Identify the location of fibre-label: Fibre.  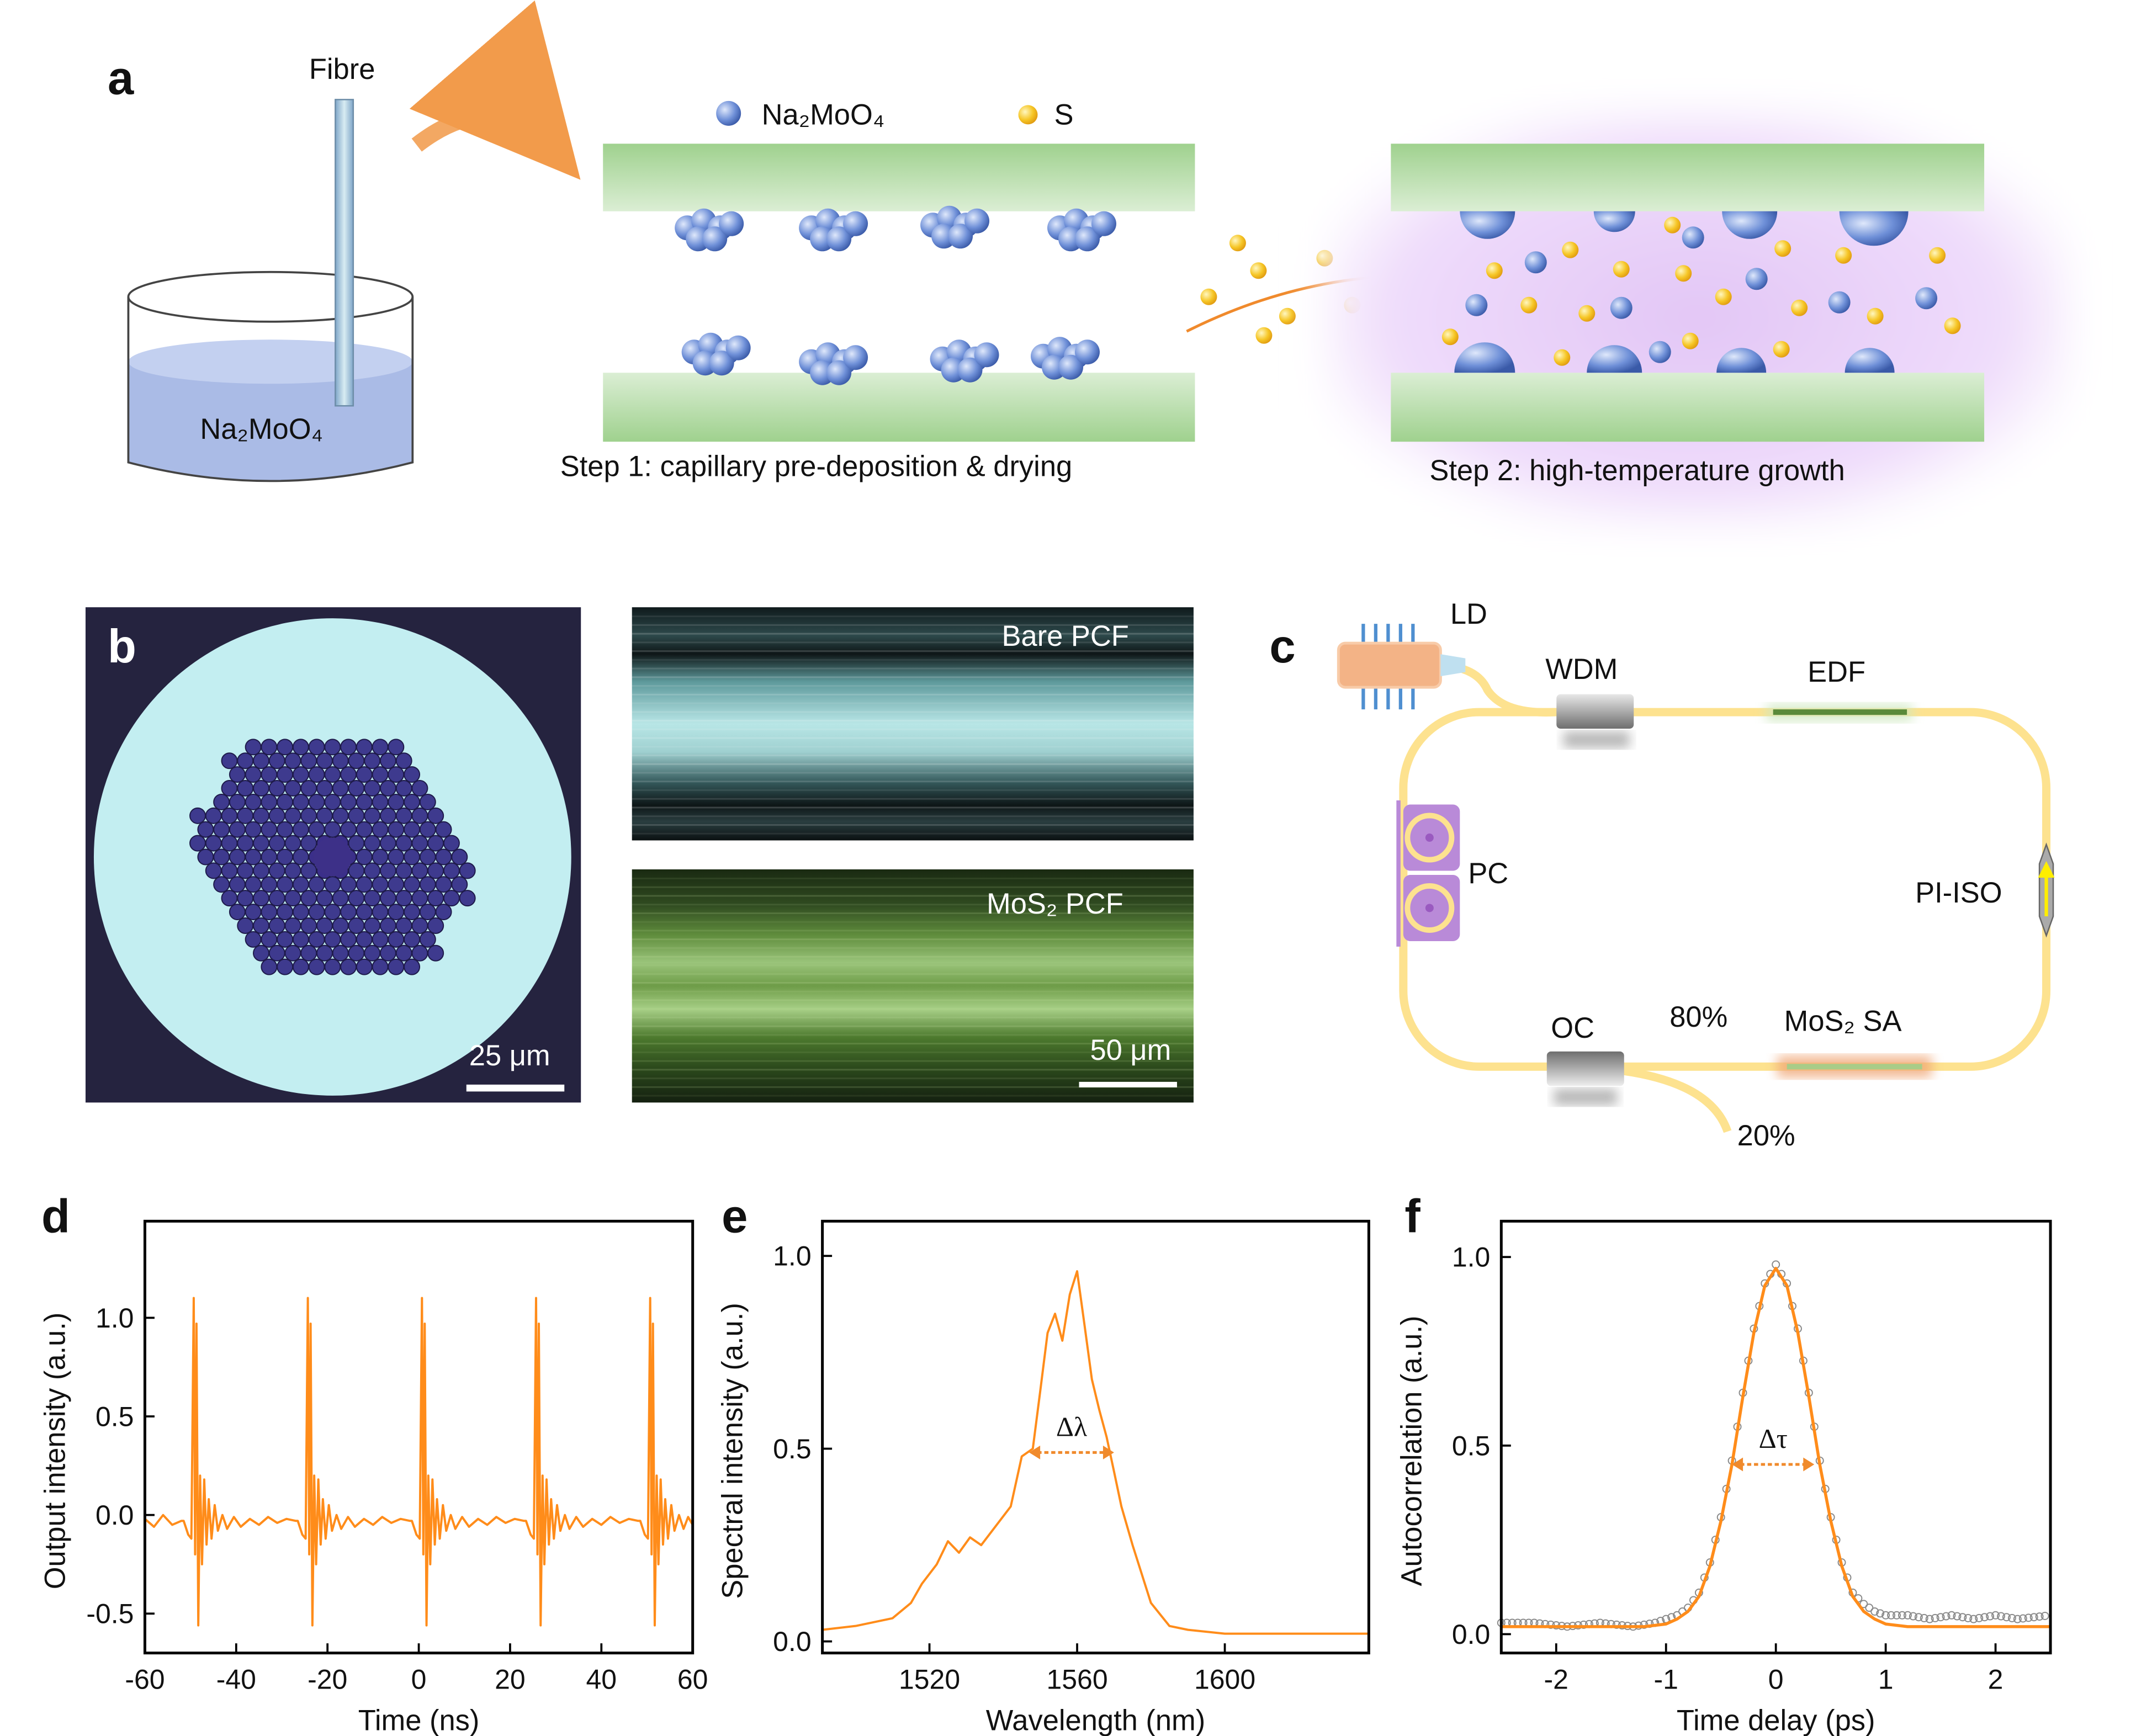
(342, 69).